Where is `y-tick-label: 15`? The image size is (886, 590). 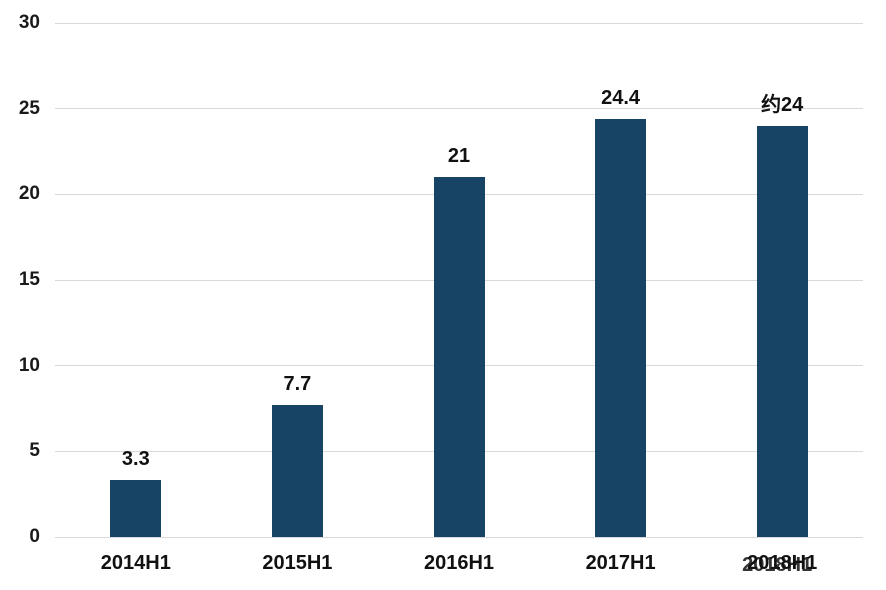
y-tick-label: 15 is located at coordinates (29, 279).